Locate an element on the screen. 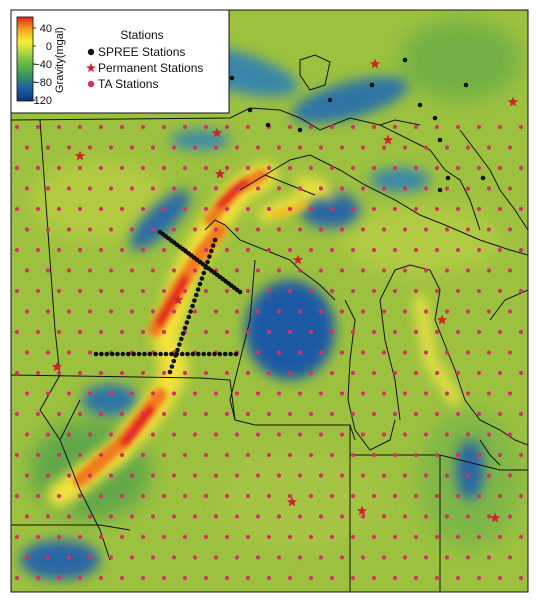 This screenshot has width=538, height=600. legend-spree-marker is located at coordinates (91, 52).